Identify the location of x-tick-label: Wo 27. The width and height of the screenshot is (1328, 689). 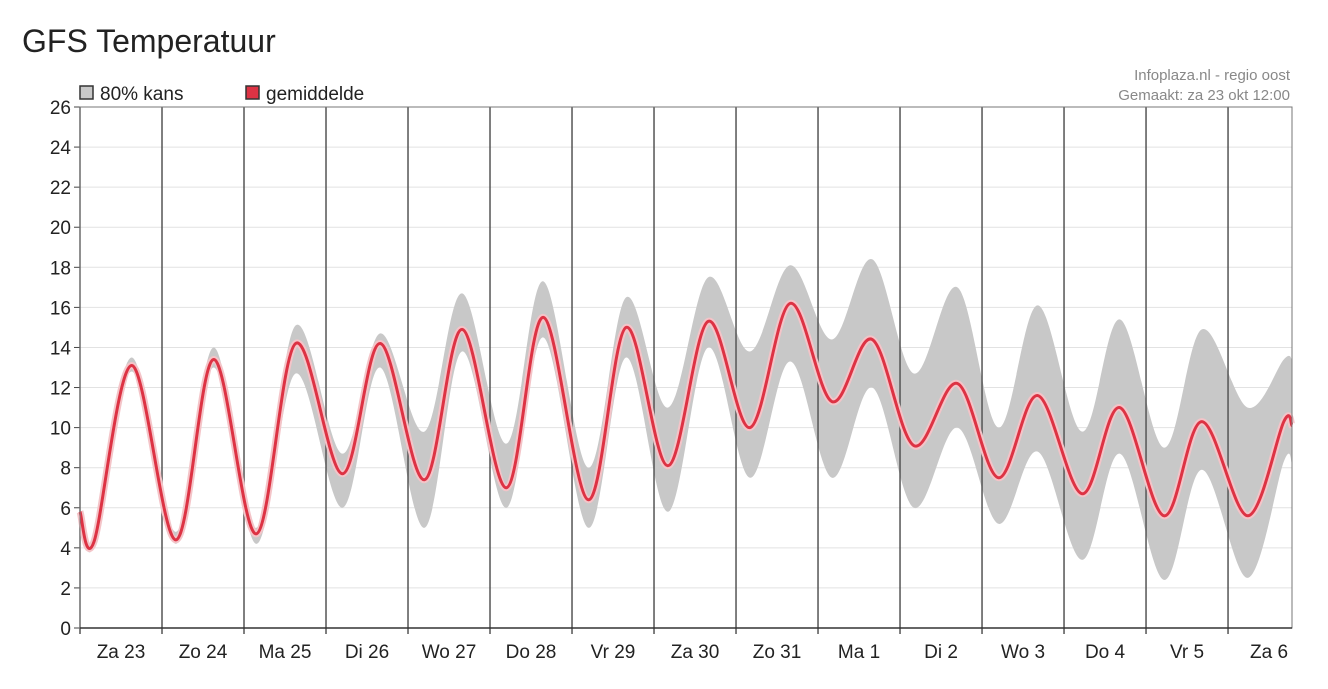
(449, 652).